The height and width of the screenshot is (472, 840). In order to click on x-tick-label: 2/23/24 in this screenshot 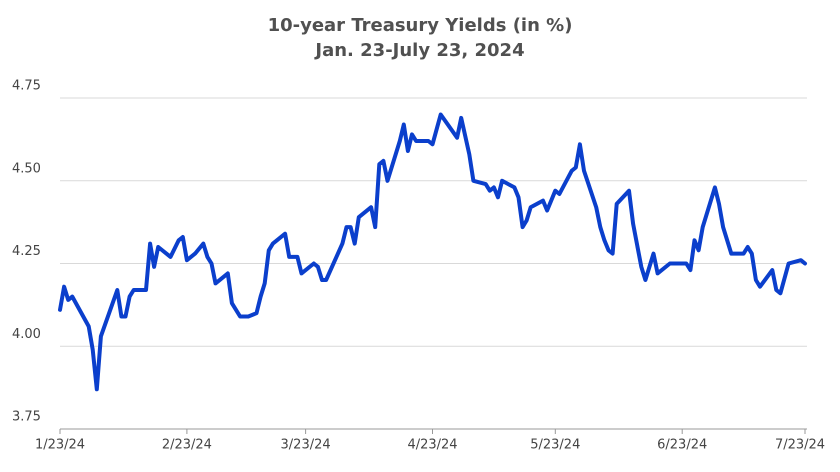, I will do `click(187, 445)`.